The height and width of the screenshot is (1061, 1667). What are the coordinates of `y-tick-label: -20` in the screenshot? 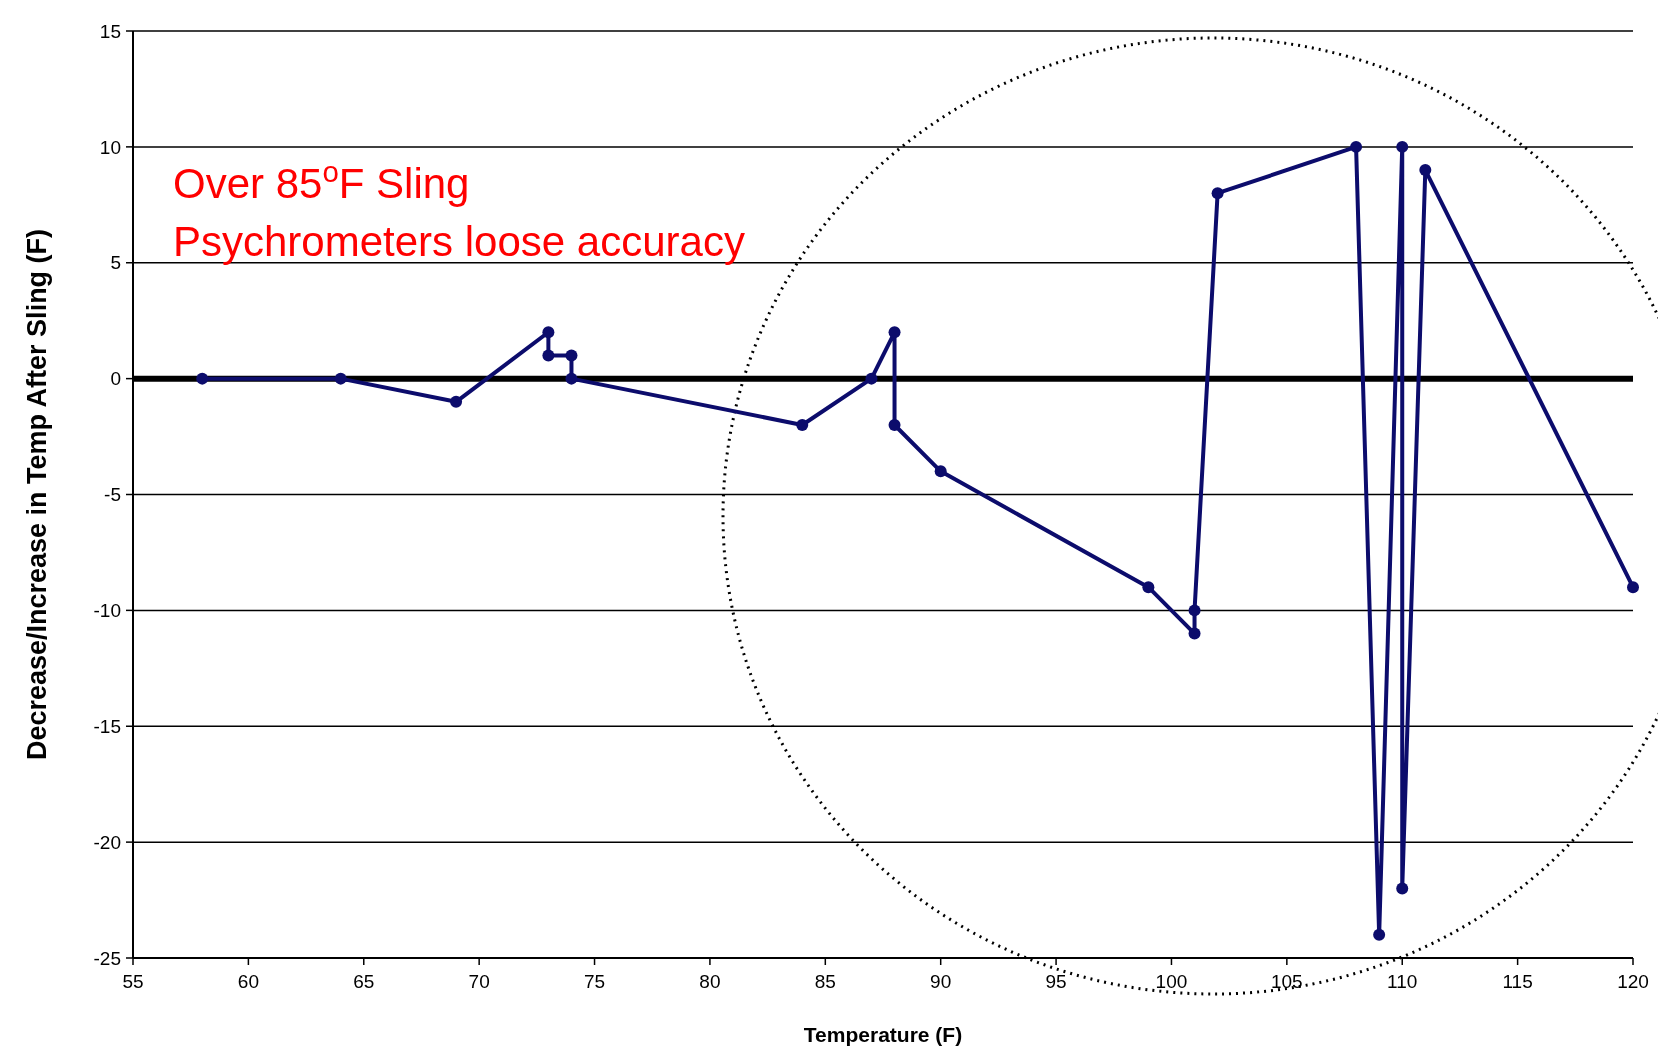 It's located at (107, 842).